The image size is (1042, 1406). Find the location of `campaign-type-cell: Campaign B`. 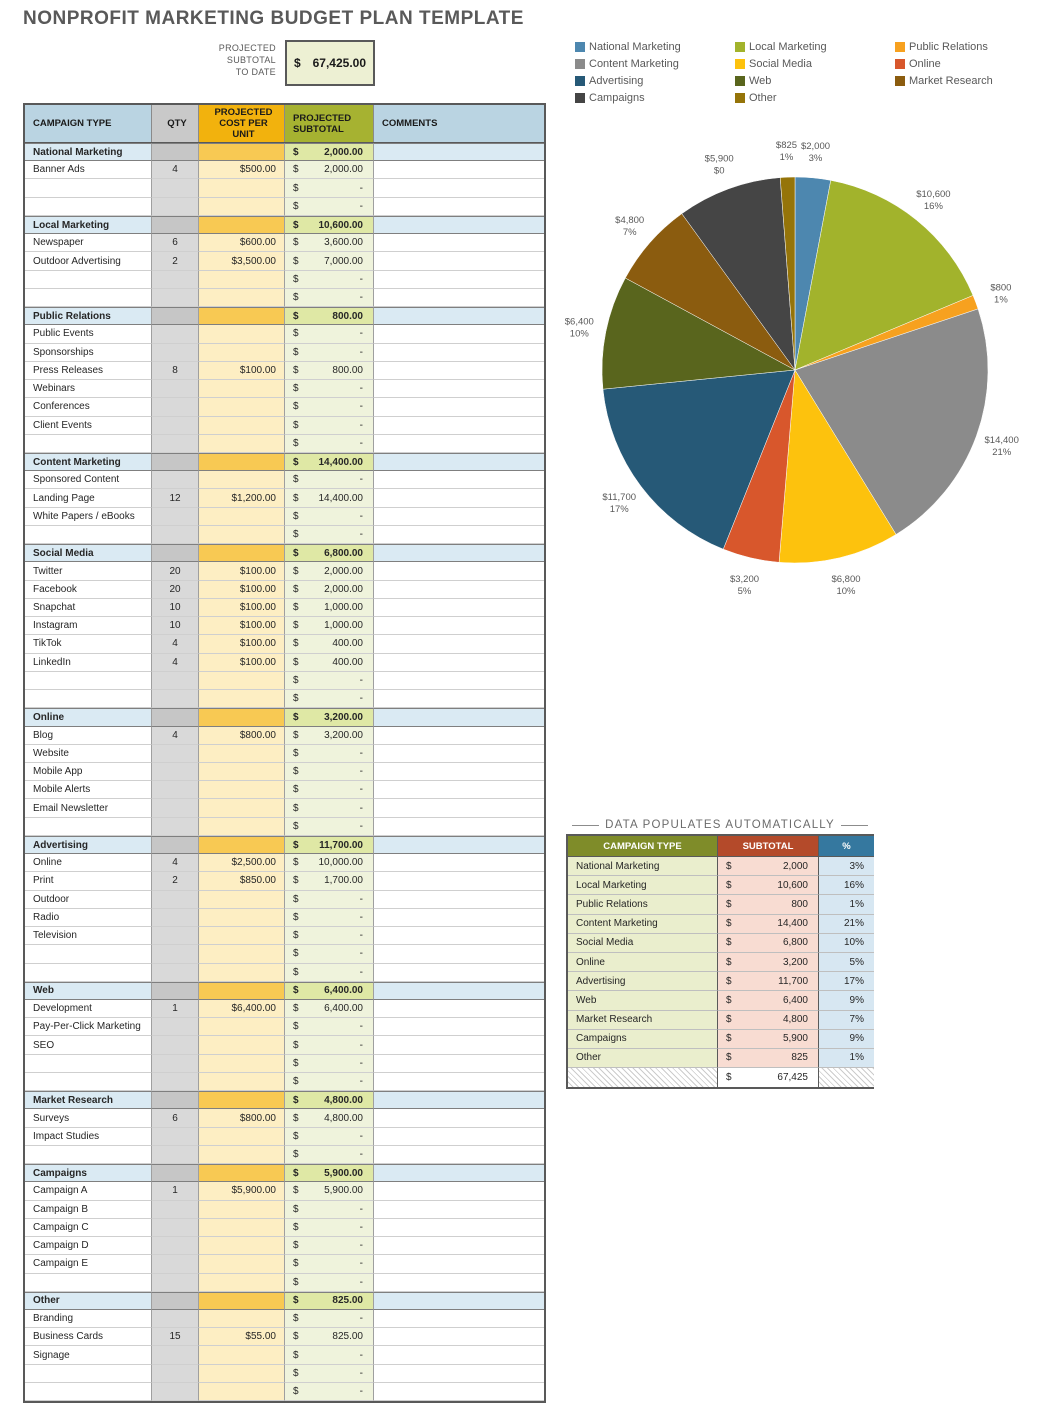

campaign-type-cell: Campaign B is located at coordinates (88, 1209).